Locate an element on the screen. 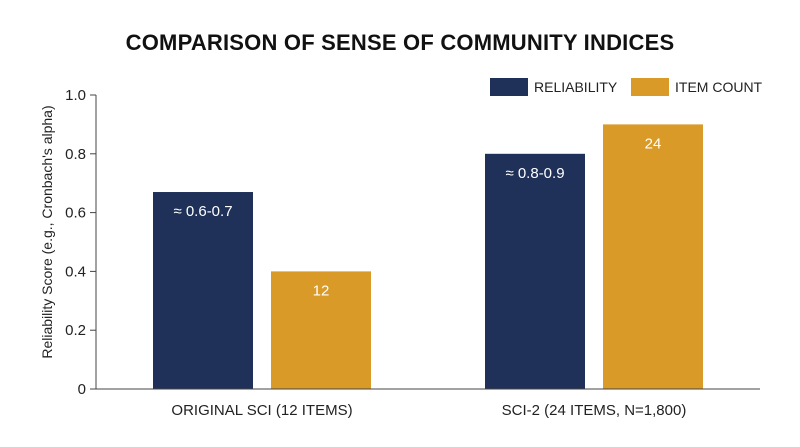 Image resolution: width=800 pixels, height=447 pixels. legend-label: ITEM COUNT is located at coordinates (719, 87).